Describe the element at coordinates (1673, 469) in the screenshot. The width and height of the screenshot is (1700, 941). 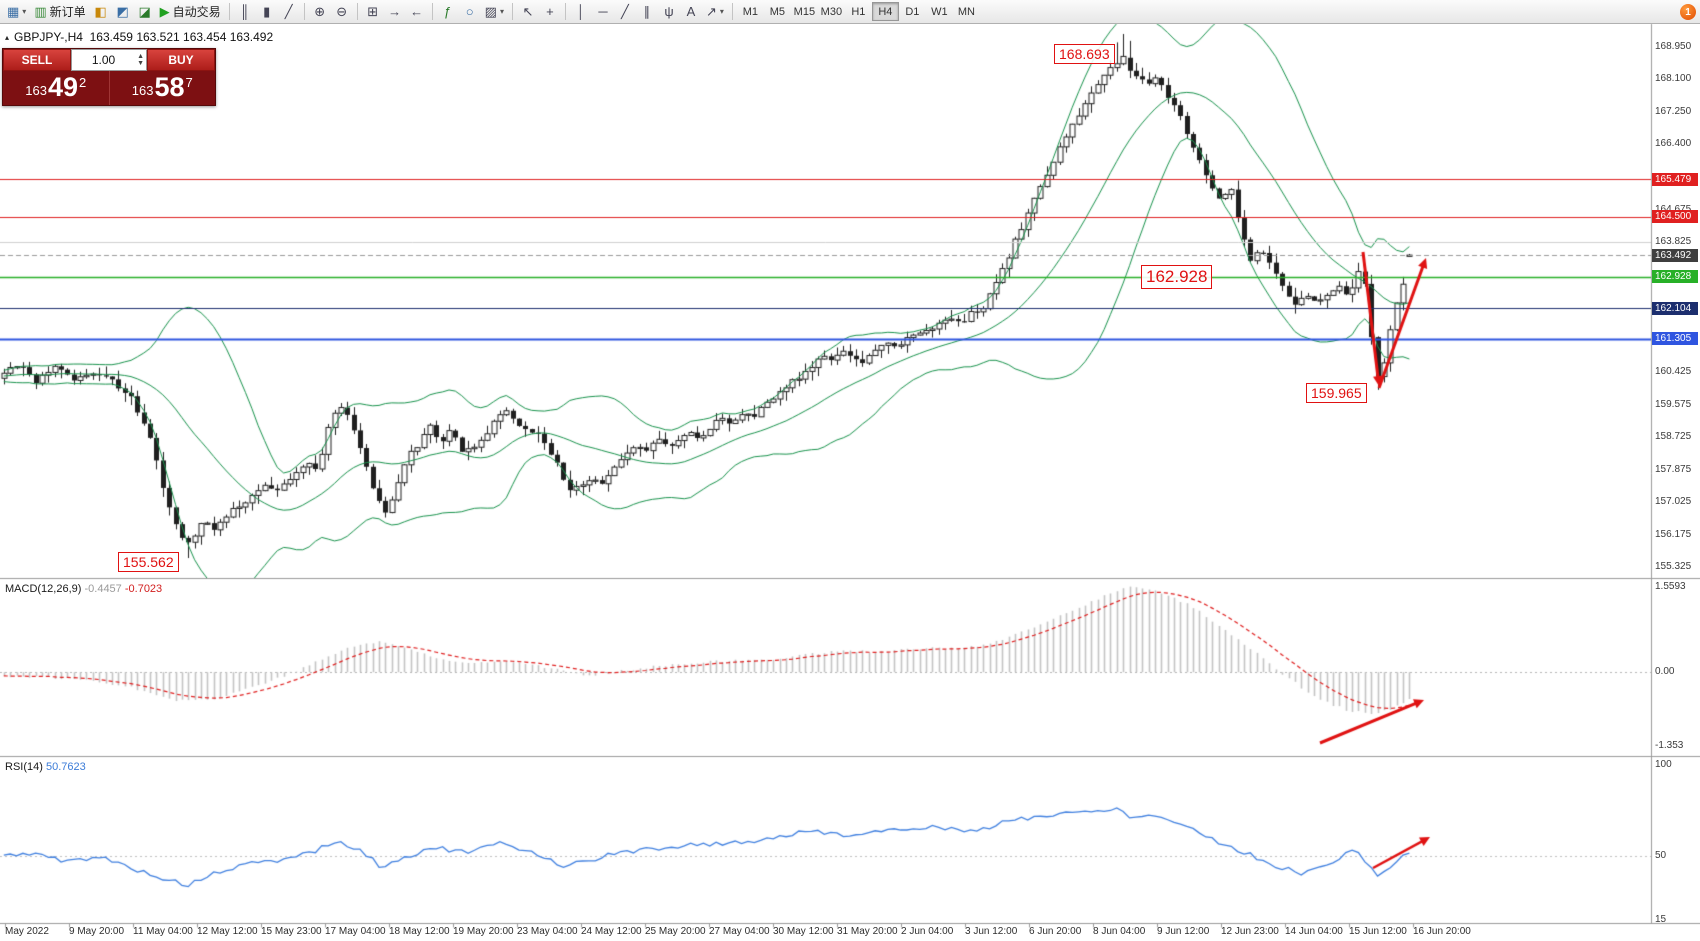
I see `price-axis-tick: 157.875` at that location.